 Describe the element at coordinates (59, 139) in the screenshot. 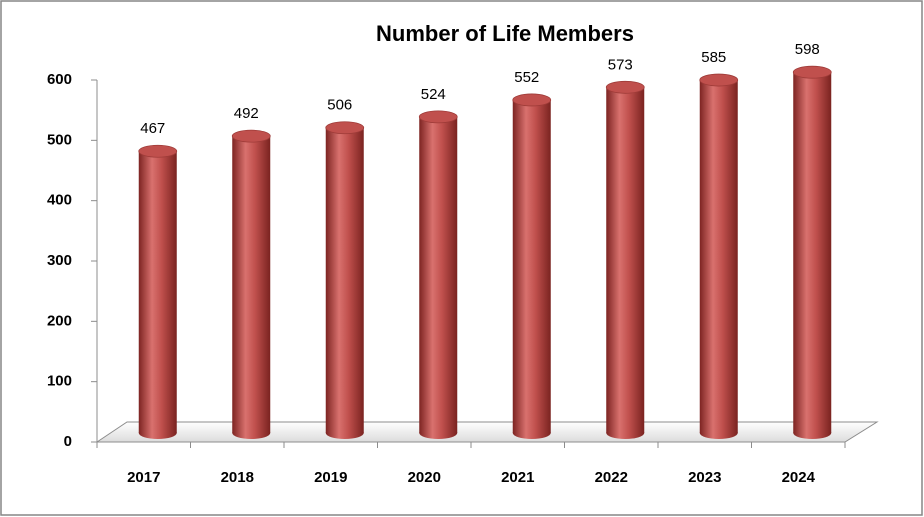

I see `y-tick-label: 500` at that location.